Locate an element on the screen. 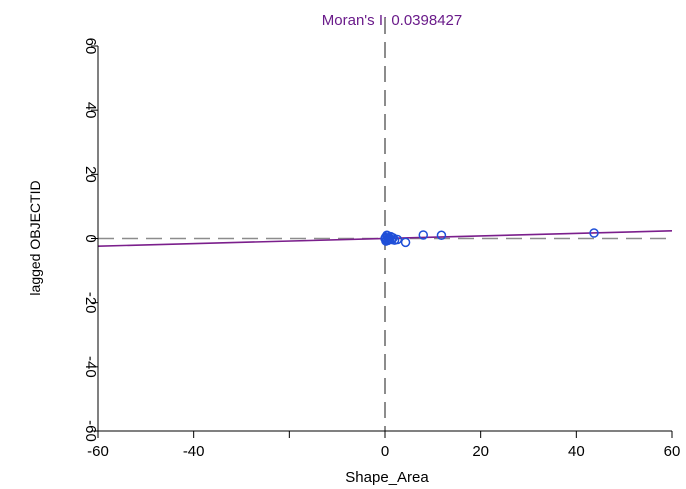 The height and width of the screenshot is (489, 686). y-tick-label: 60 is located at coordinates (90, 46).